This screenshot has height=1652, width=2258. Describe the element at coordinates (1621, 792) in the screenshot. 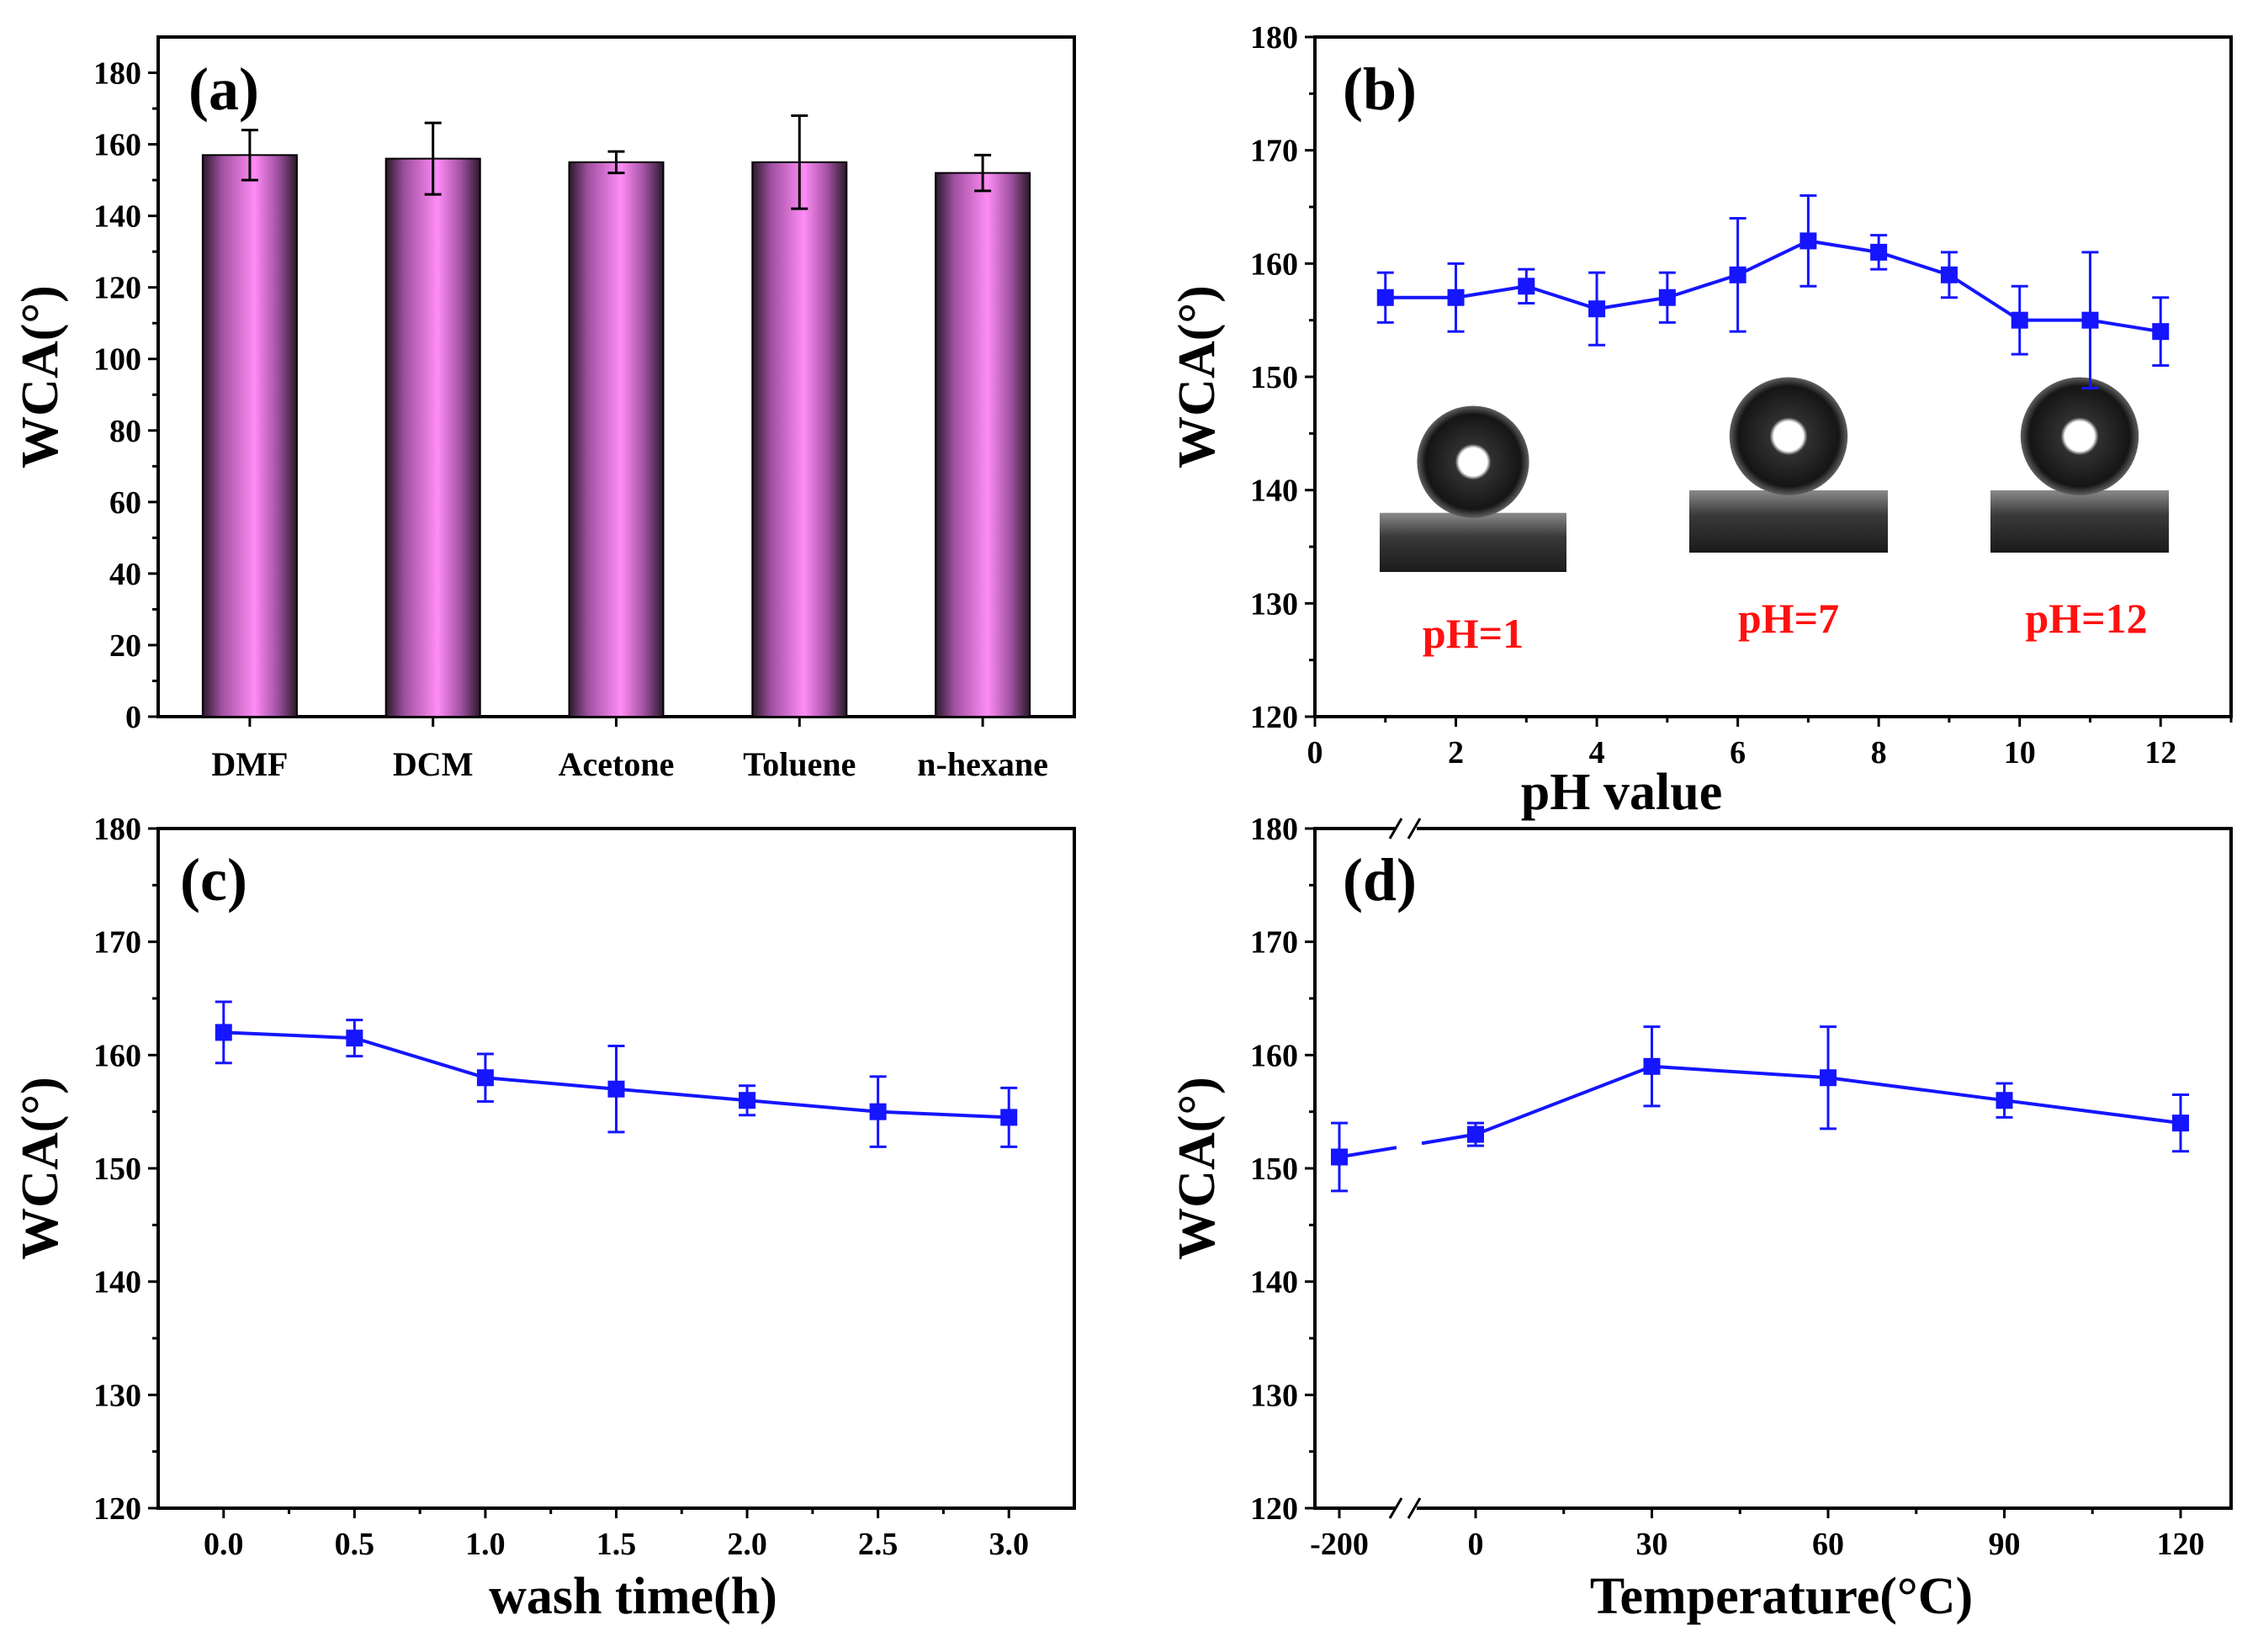

I see `x-axis-title: pH value` at that location.